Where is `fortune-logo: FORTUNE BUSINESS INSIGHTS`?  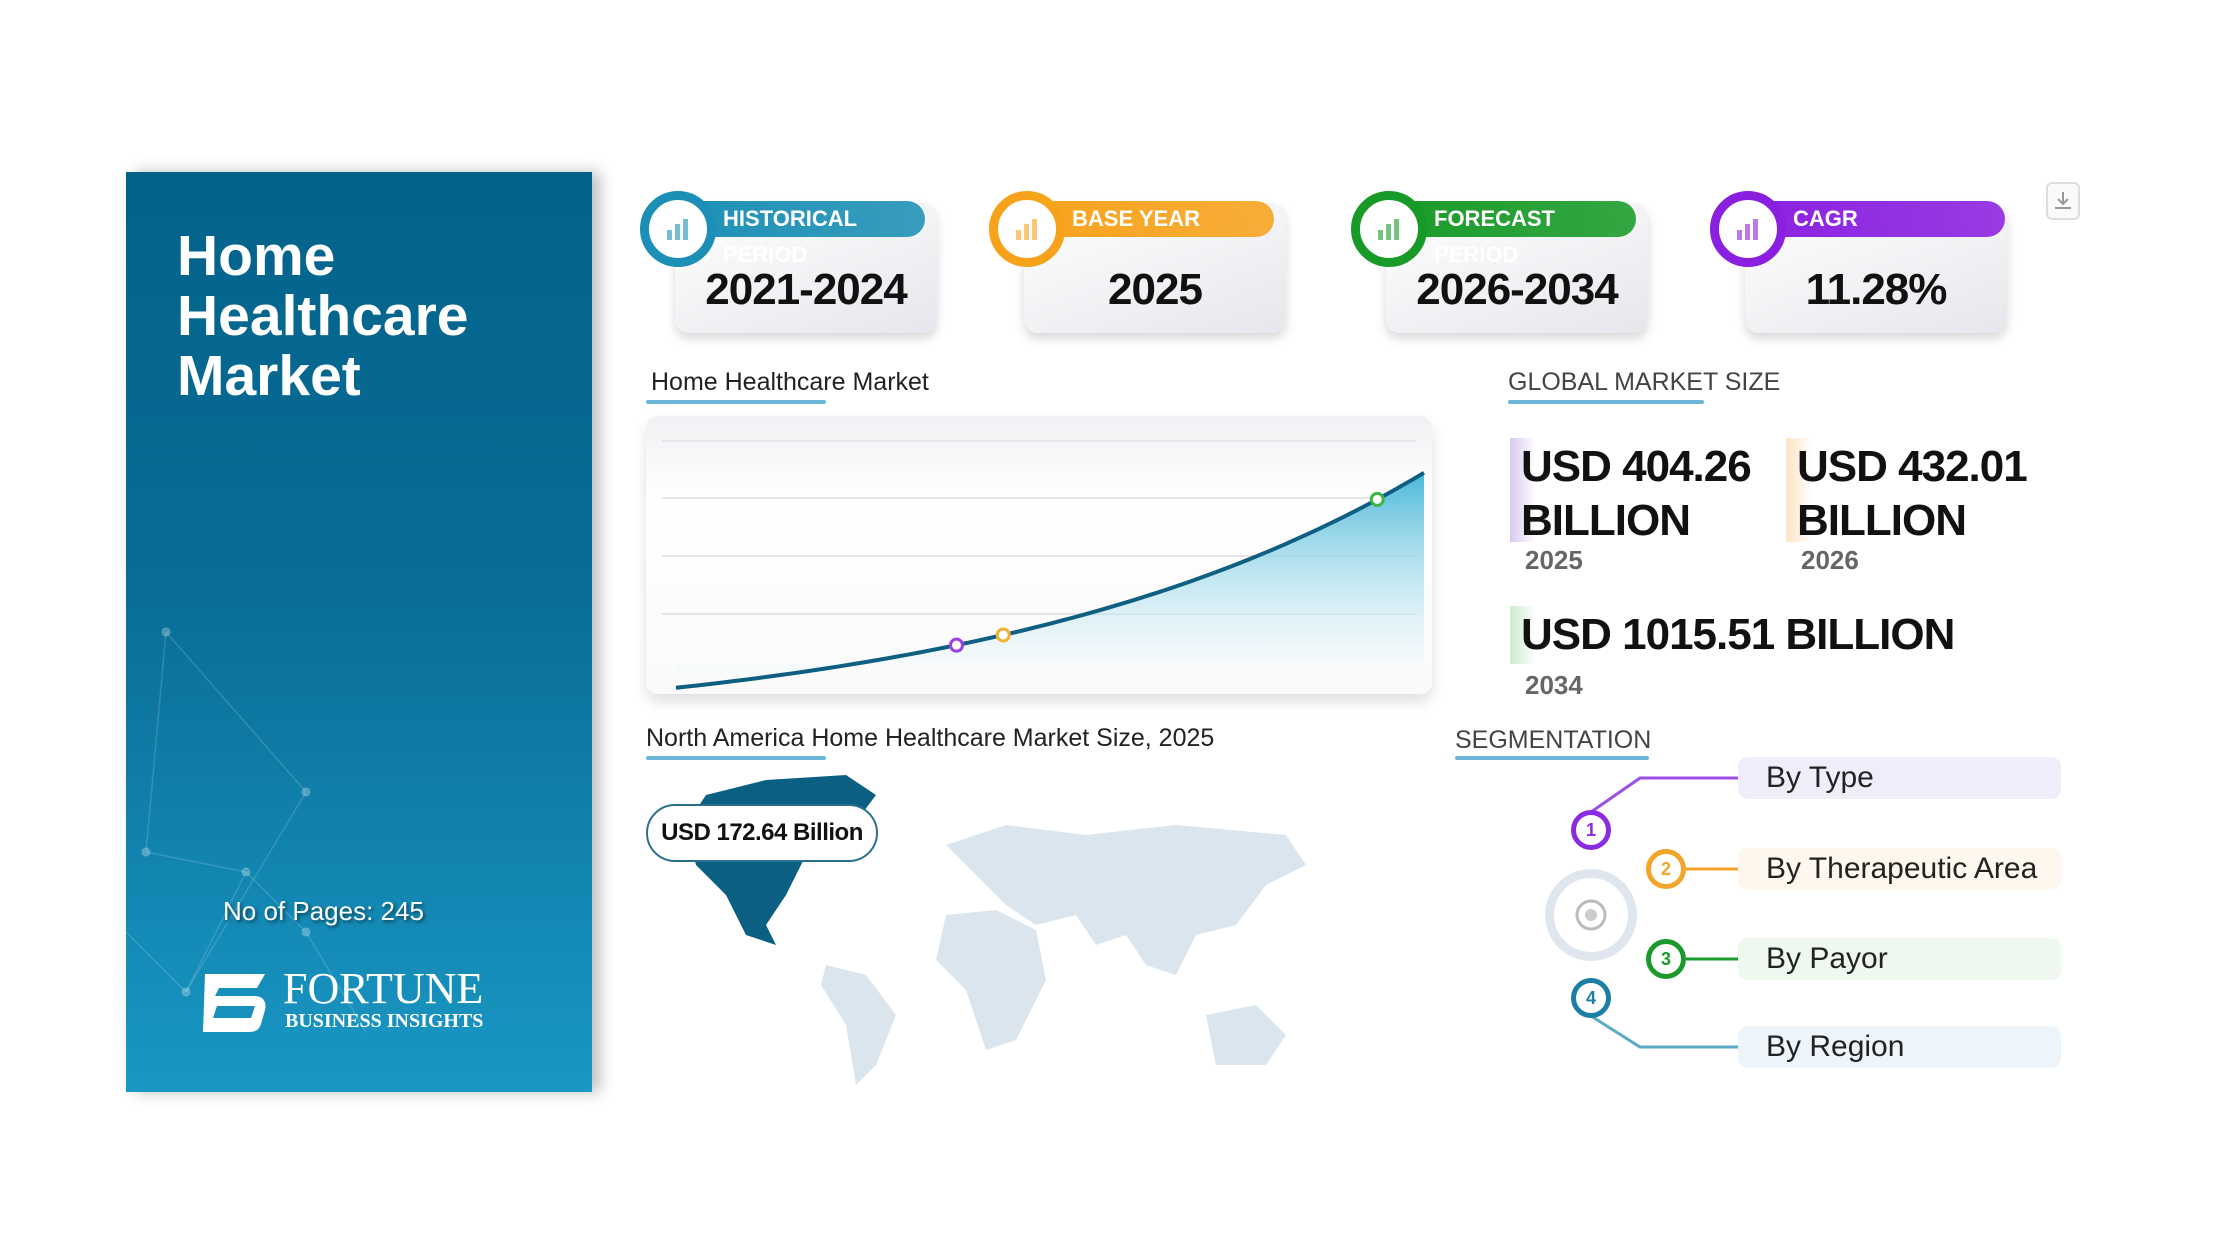 fortune-logo: FORTUNE BUSINESS INSIGHTS is located at coordinates (361, 998).